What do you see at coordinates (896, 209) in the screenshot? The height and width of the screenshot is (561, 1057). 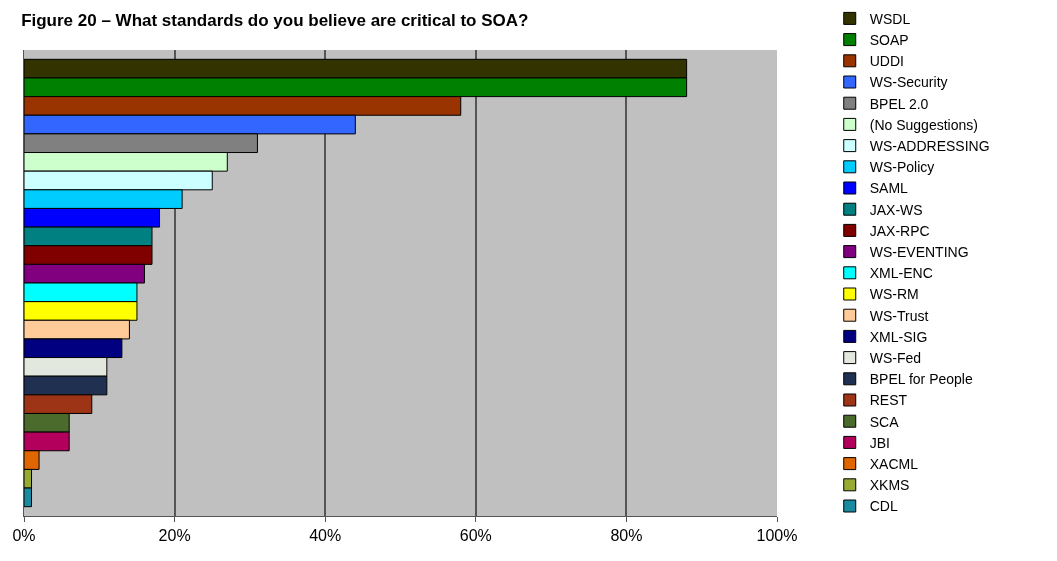 I see `legend-label: JAX-WS` at bounding box center [896, 209].